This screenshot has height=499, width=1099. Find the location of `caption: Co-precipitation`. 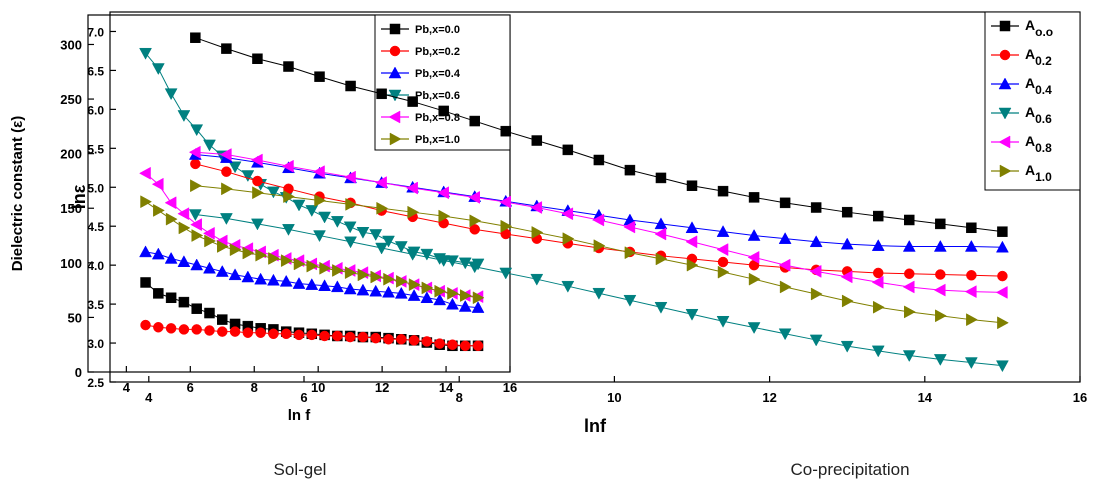

caption: Co-precipitation is located at coordinates (849, 469).